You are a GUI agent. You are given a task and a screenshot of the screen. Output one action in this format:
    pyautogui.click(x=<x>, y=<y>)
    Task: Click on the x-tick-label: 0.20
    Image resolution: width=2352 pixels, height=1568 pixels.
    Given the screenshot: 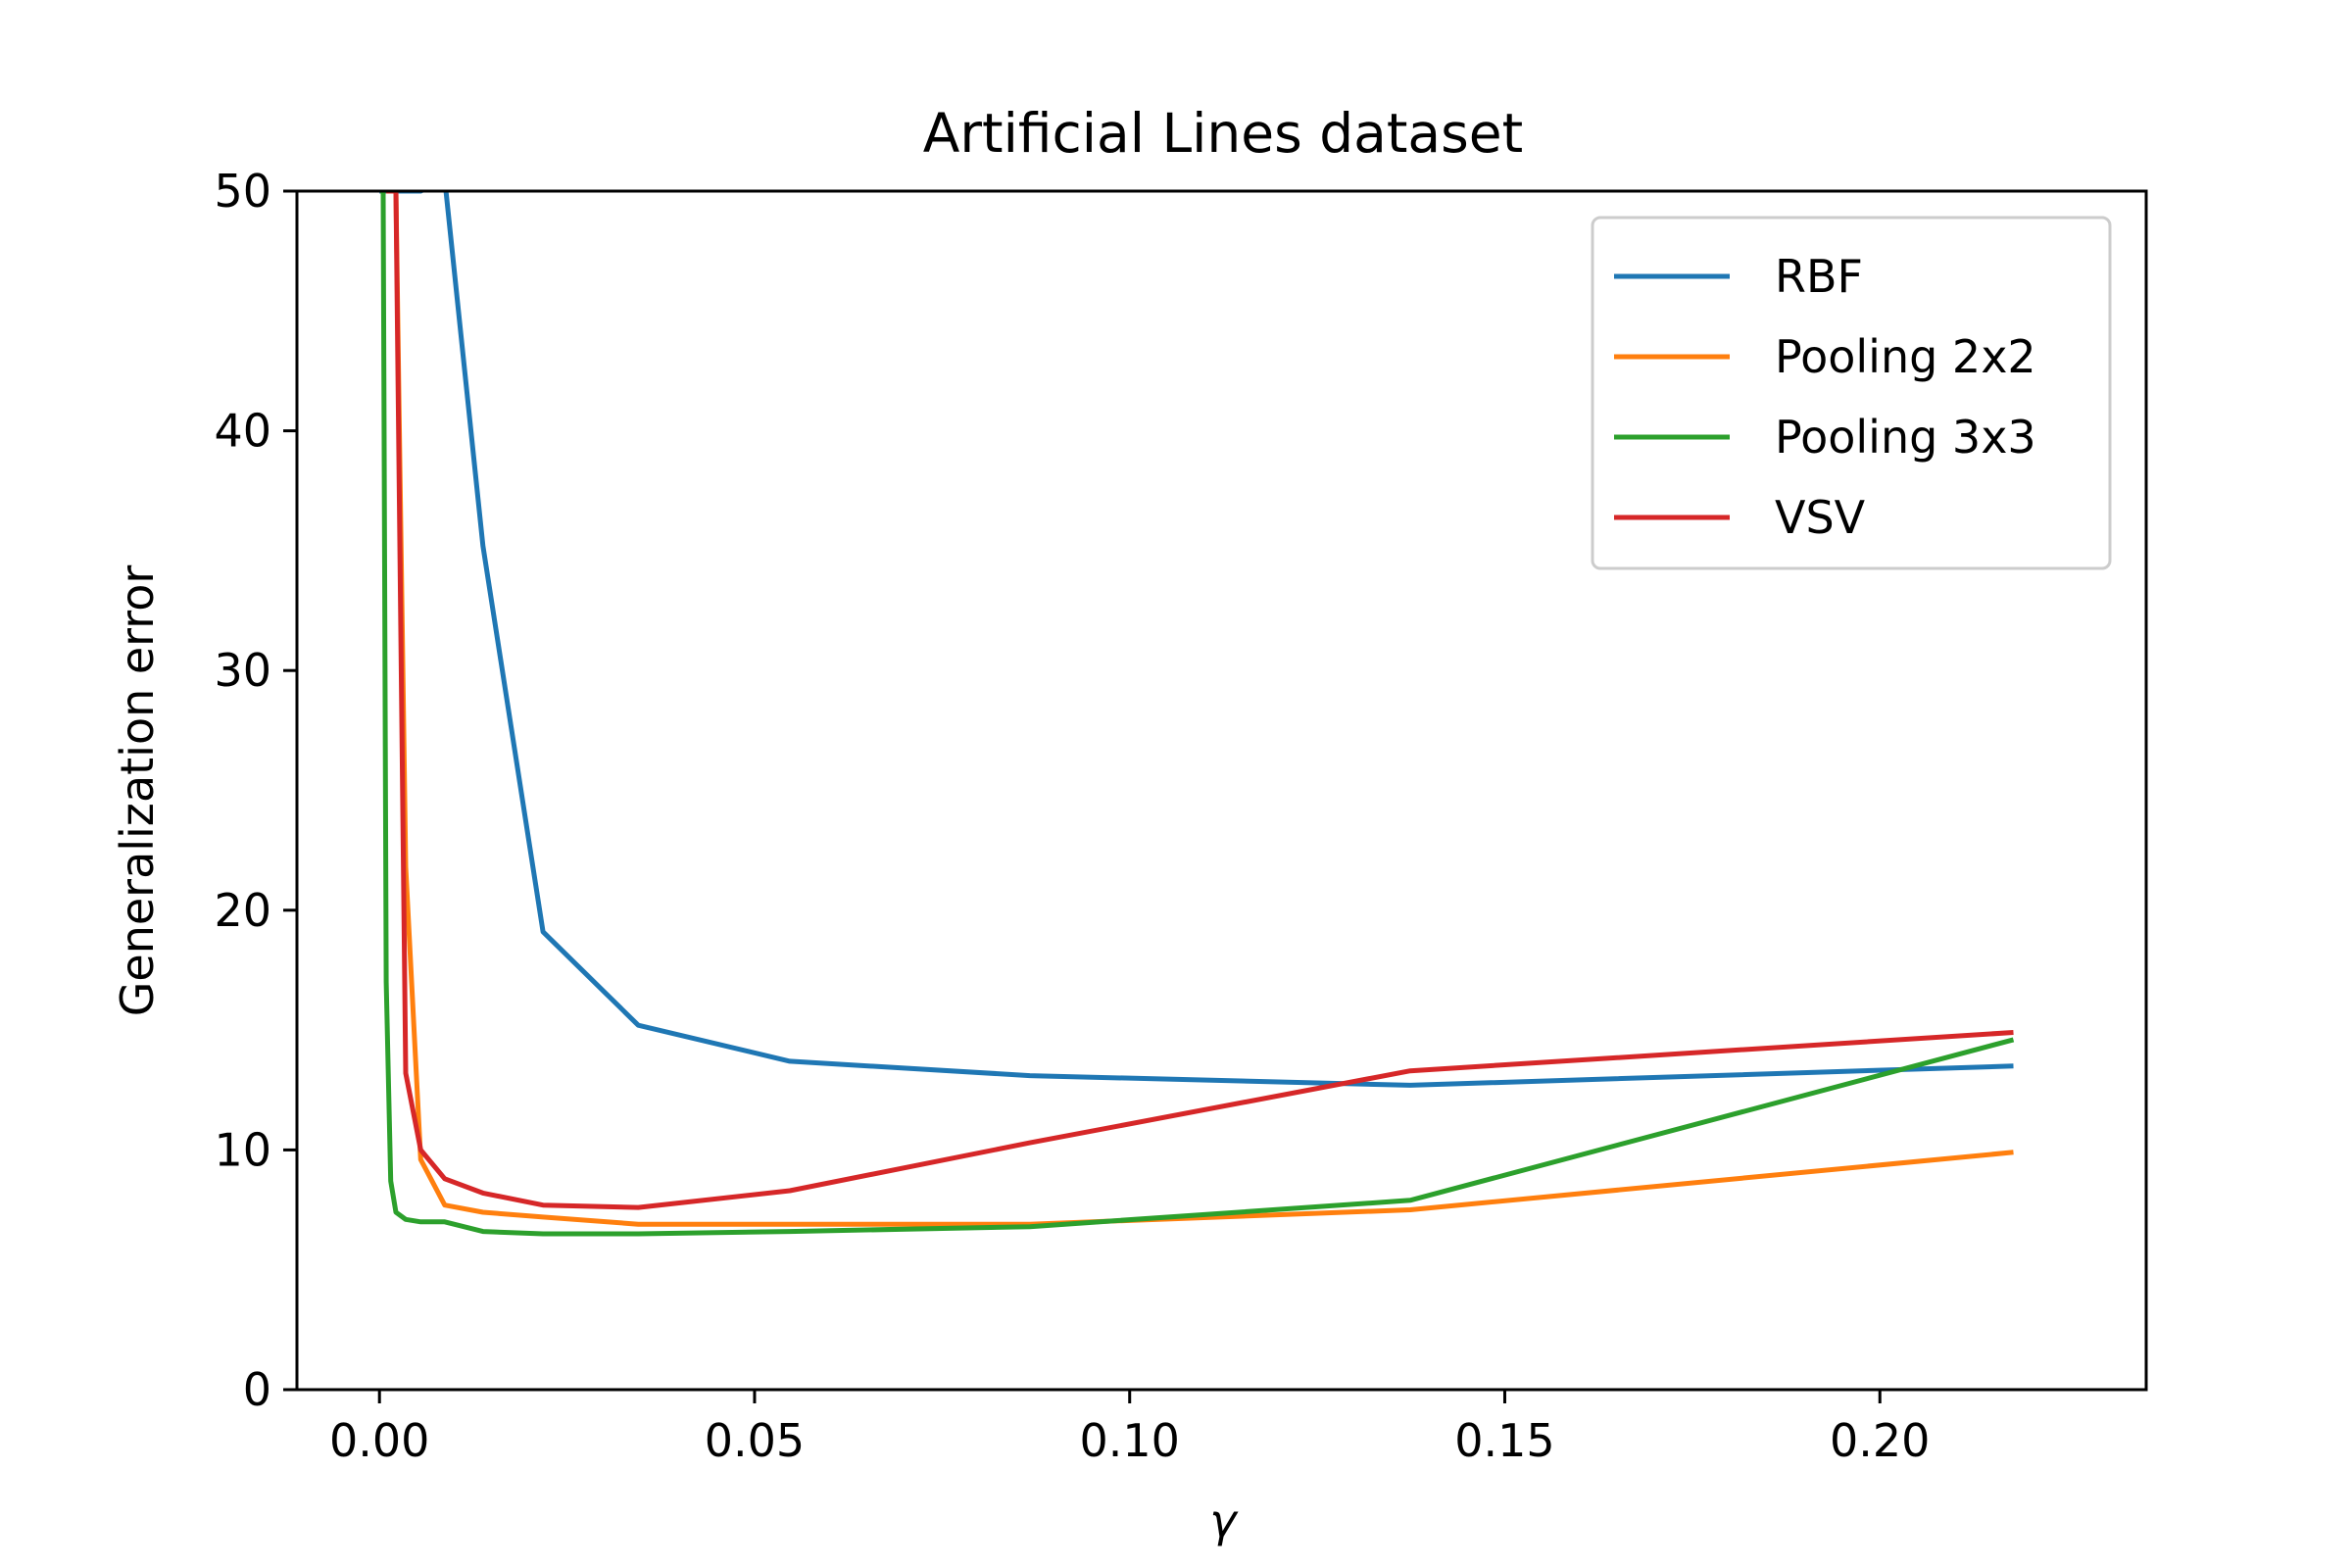 What is the action you would take?
    pyautogui.click(x=1880, y=1440)
    